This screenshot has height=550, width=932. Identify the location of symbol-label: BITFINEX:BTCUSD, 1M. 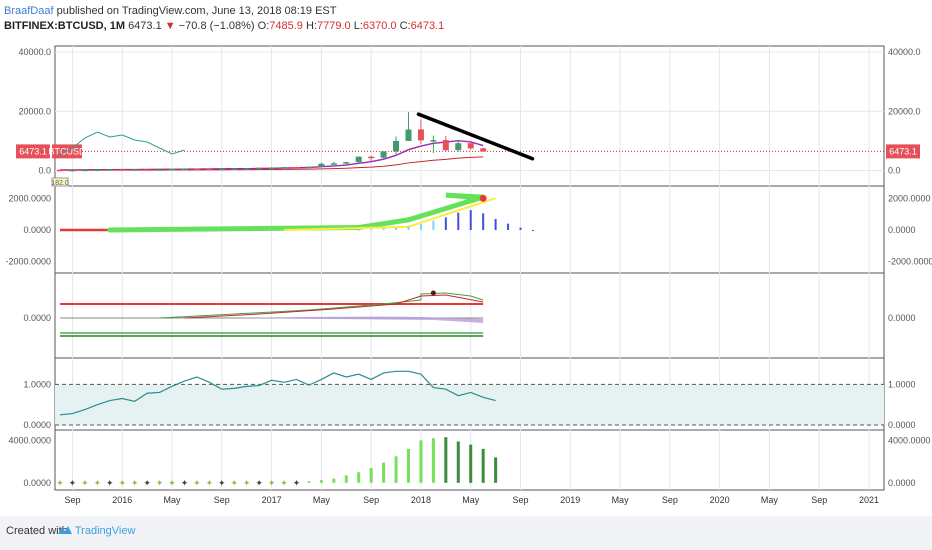
(64, 26).